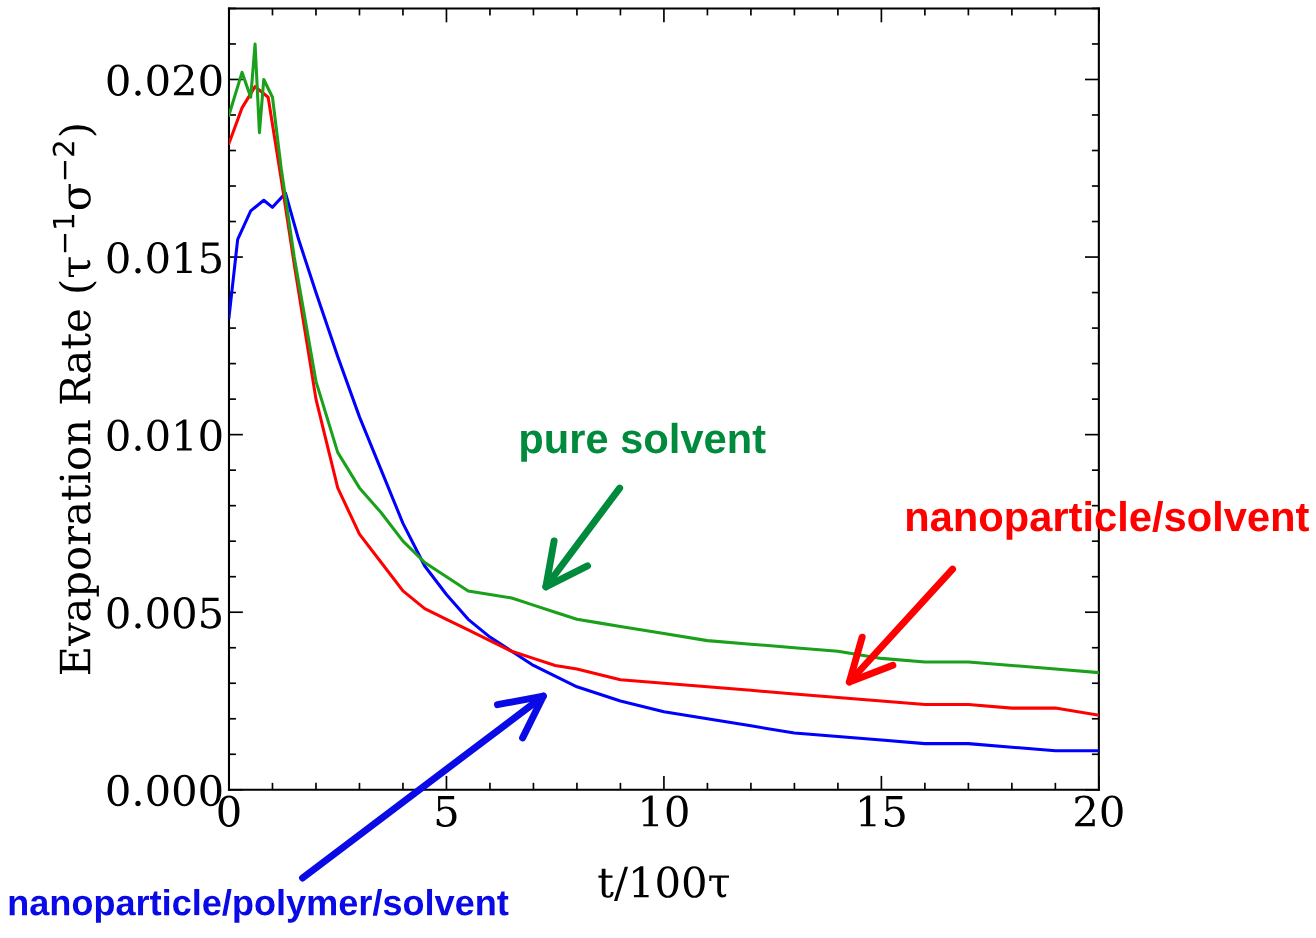  I want to click on y-tick-label: 0.020, so click(164, 80).